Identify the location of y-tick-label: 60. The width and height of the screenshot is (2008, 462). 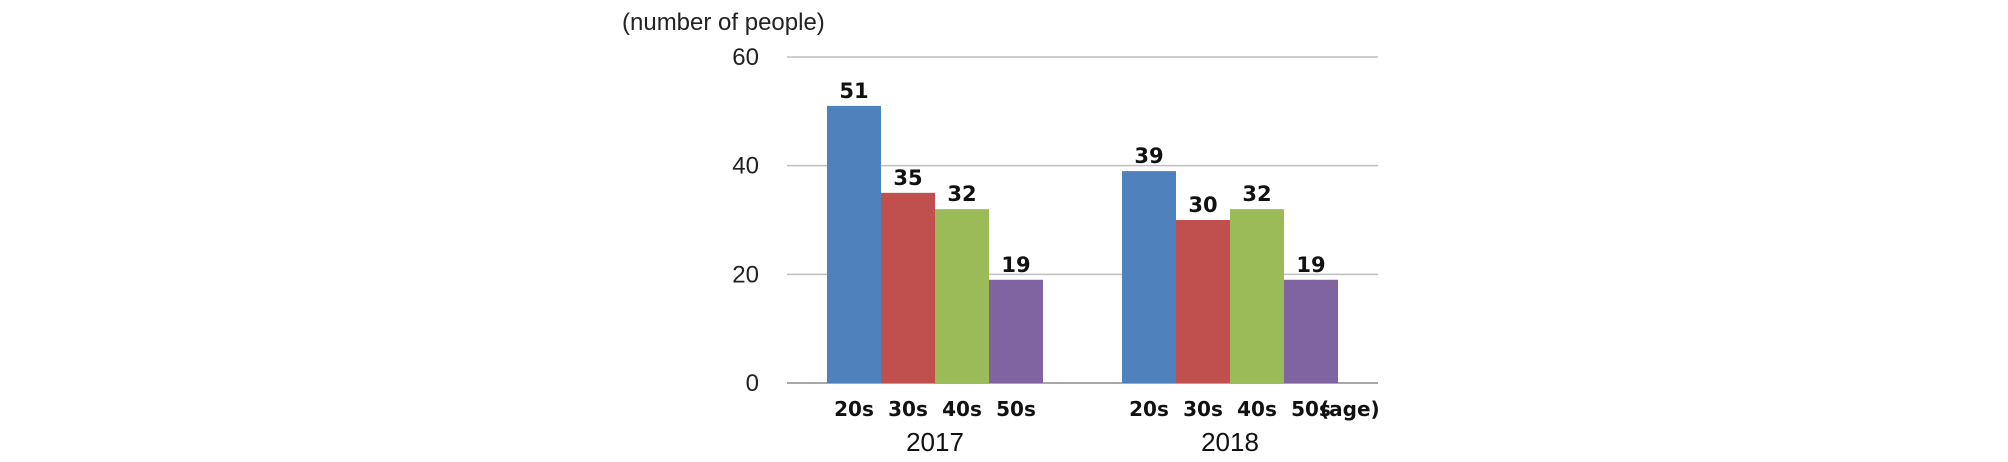
(745, 57).